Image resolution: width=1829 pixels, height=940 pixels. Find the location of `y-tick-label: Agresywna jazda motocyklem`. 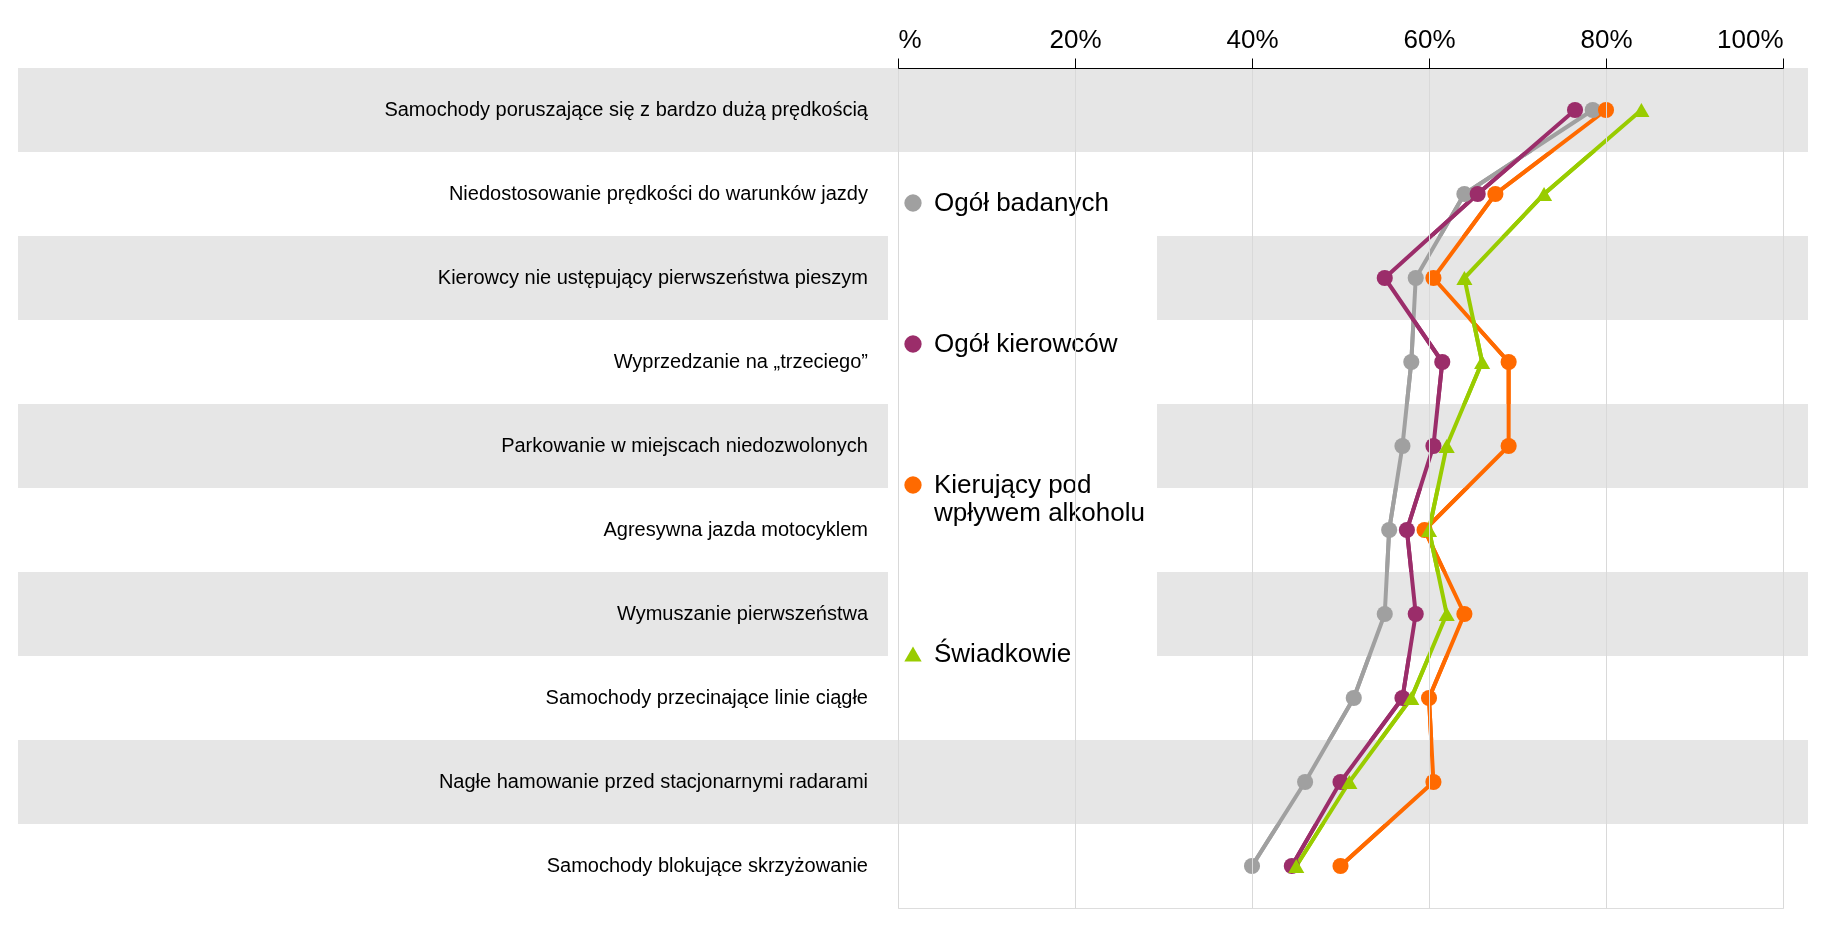

y-tick-label: Agresywna jazda motocyklem is located at coordinates (735, 529).